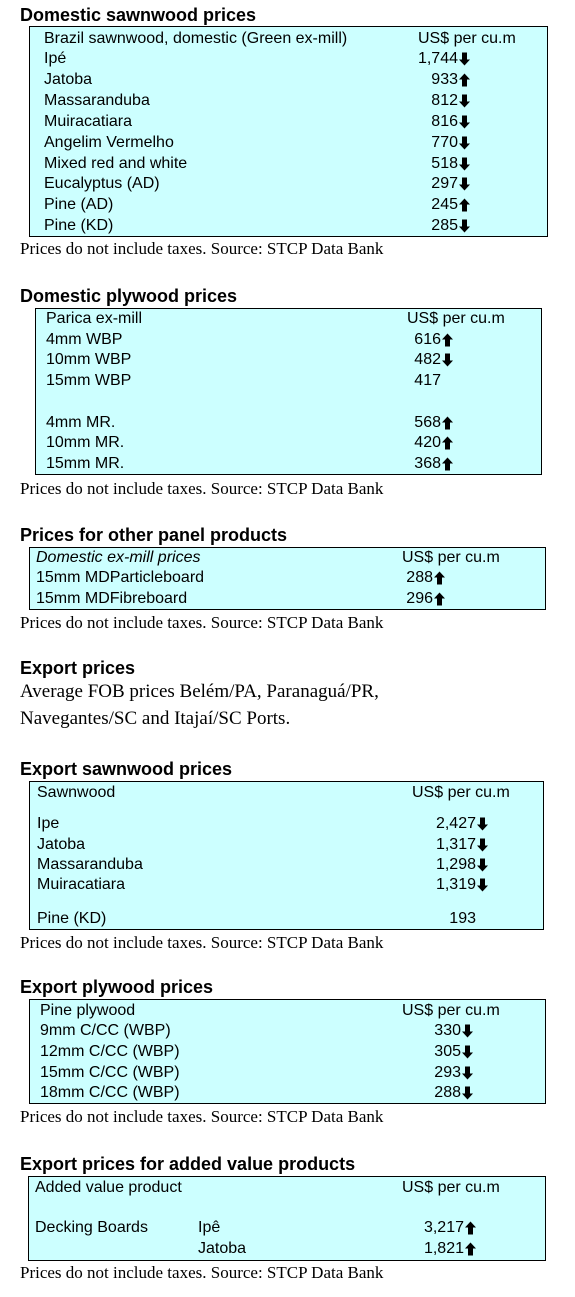 The image size is (575, 1297). I want to click on row-price: 933, so click(444, 79).